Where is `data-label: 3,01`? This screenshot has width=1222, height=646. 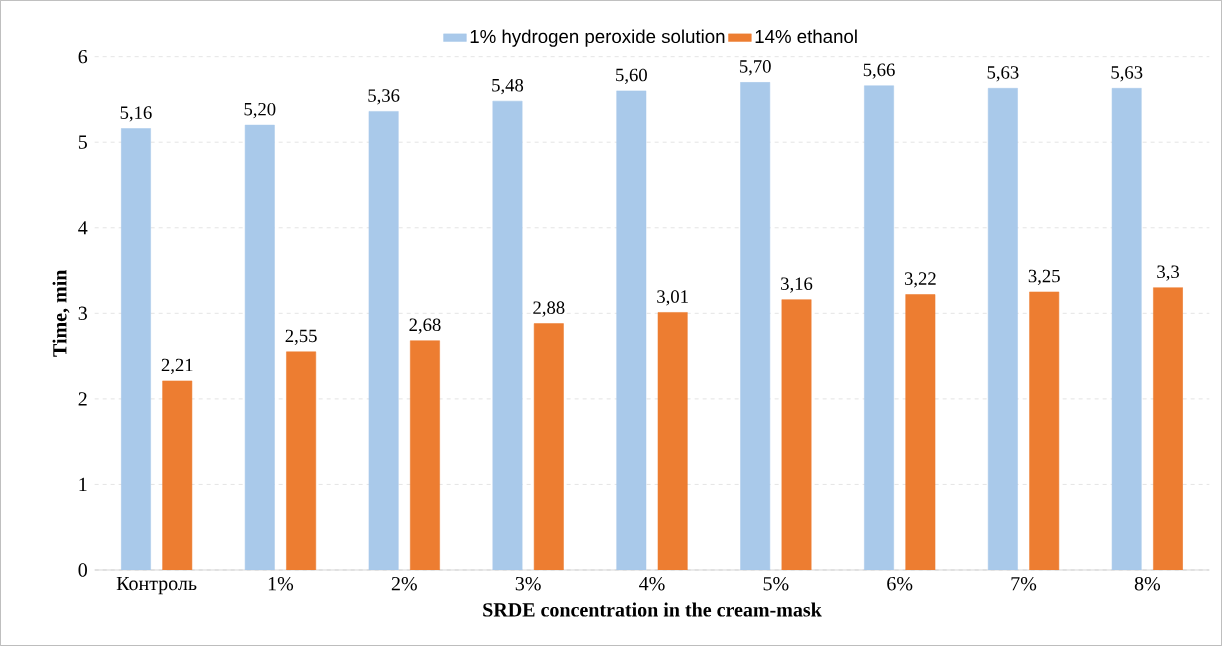 data-label: 3,01 is located at coordinates (672, 298).